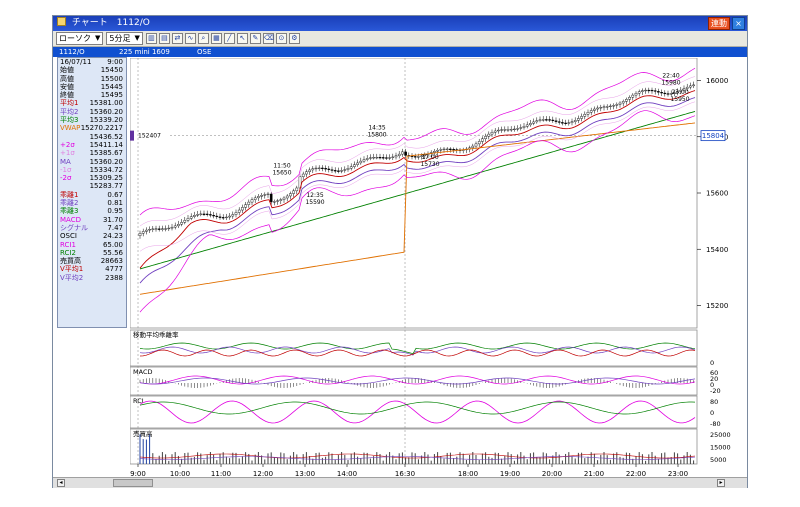  What do you see at coordinates (281, 38) in the screenshot?
I see `search-icon: ⊙` at bounding box center [281, 38].